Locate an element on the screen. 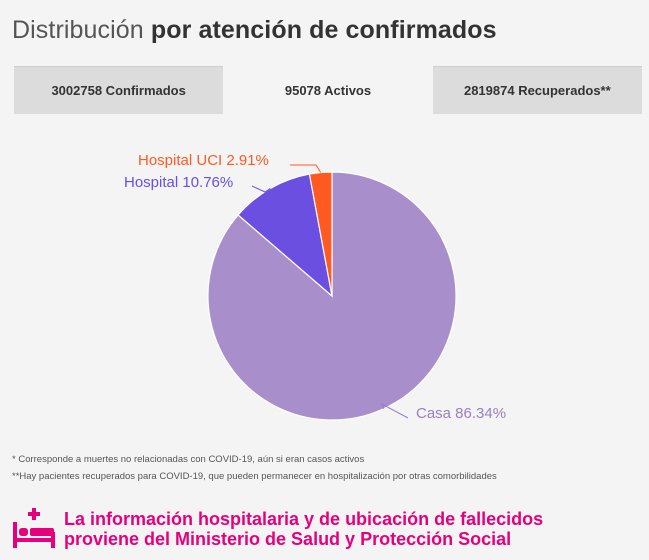  tab-recuperados-label: 2819874 Recuperados** is located at coordinates (537, 90).